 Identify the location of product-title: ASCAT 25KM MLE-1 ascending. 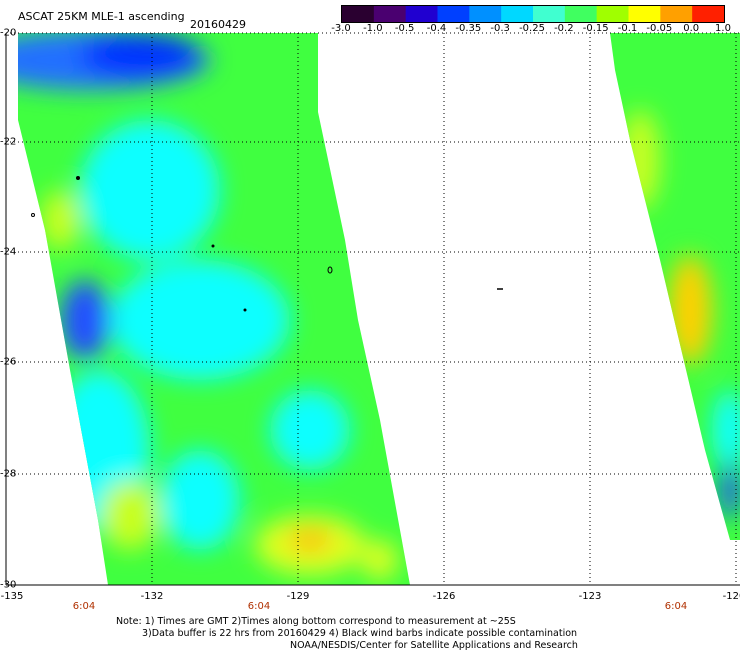
(101, 16).